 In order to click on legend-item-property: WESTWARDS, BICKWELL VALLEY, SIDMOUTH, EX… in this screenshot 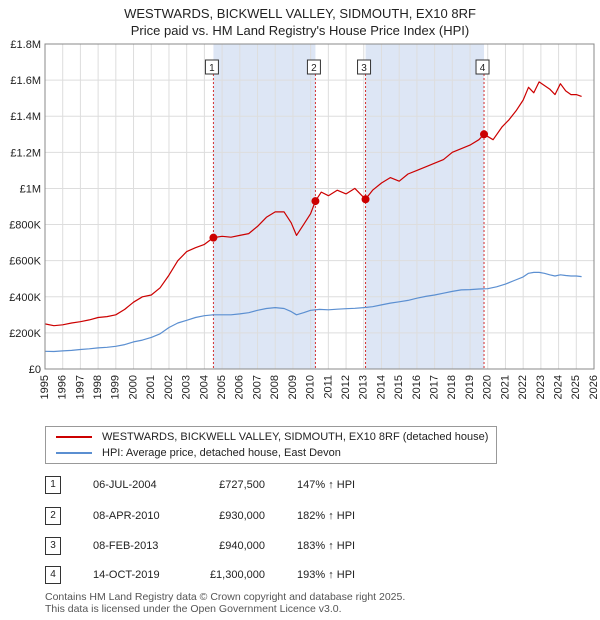, I will do `click(272, 437)`.